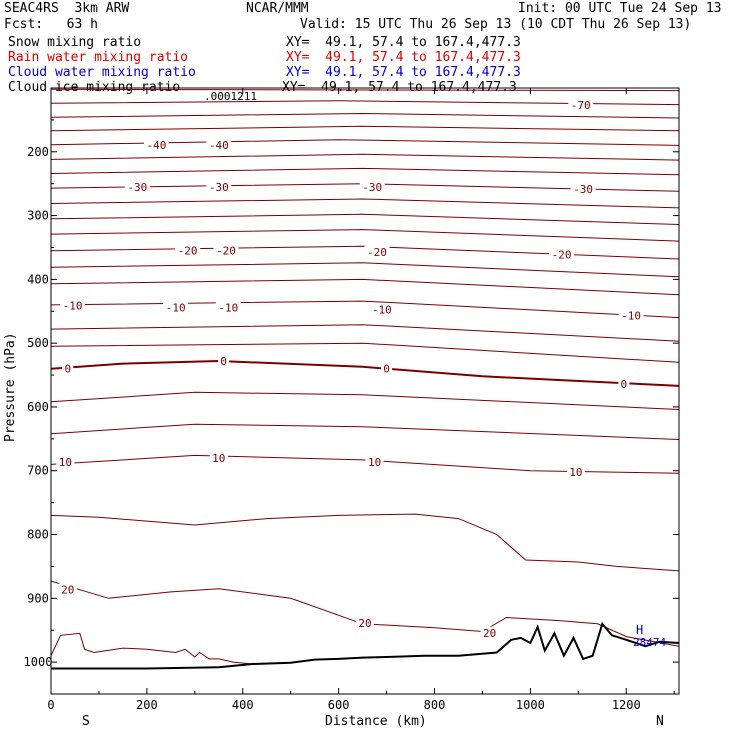 The image size is (740, 740). I want to click on y-tick-label: 500, so click(38, 343).